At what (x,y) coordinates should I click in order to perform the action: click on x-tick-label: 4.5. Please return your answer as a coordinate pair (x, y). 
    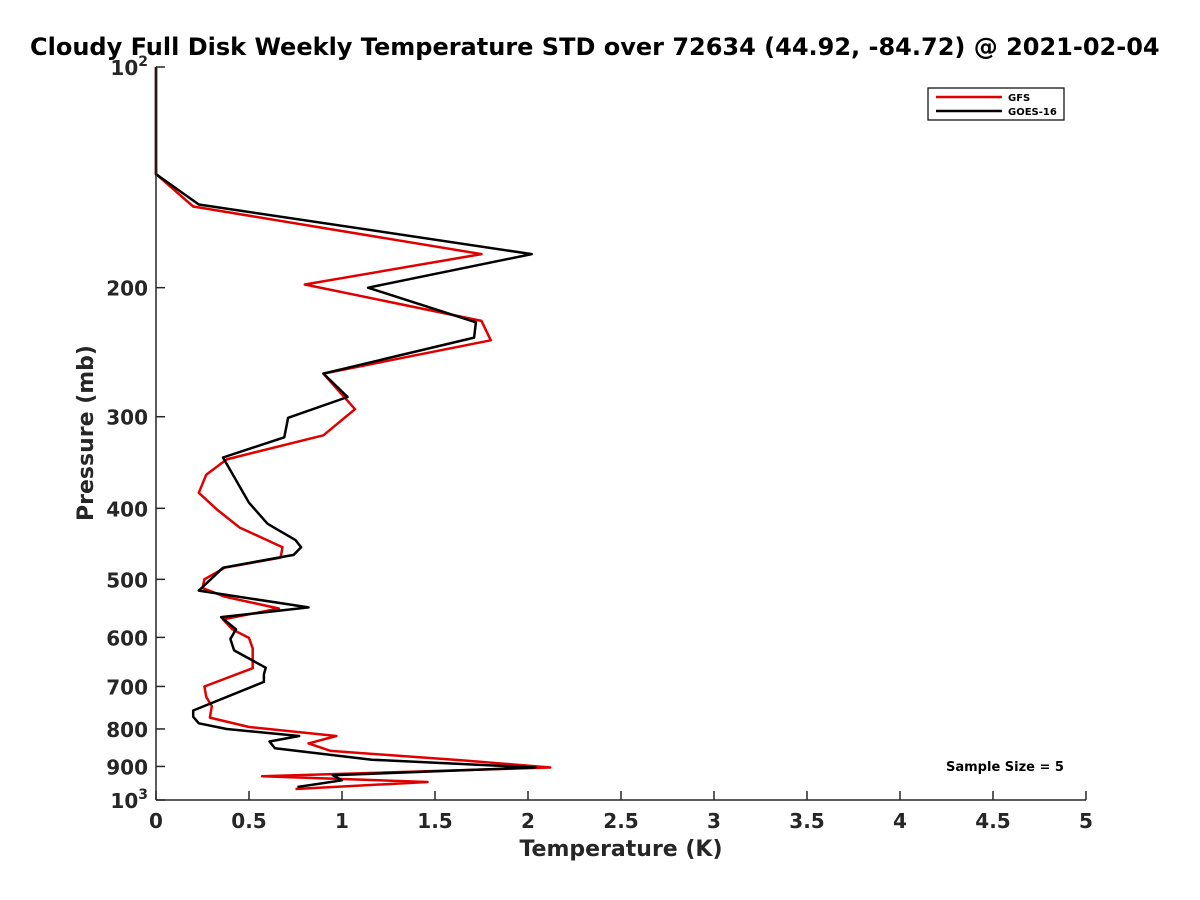
    Looking at the image, I should click on (992, 821).